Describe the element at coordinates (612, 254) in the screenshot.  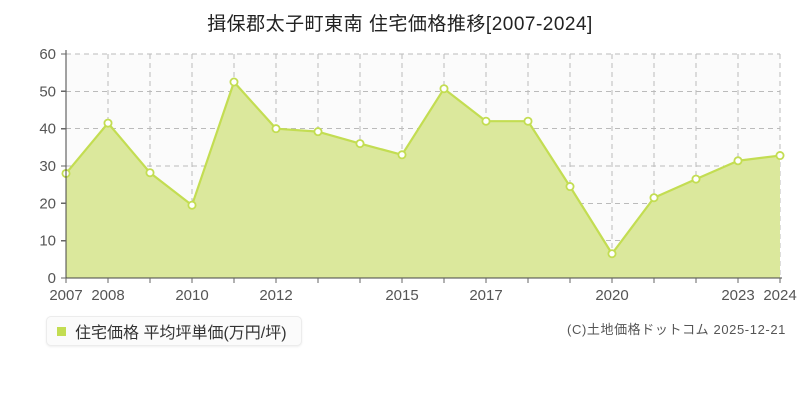
I see `data-point-2020` at that location.